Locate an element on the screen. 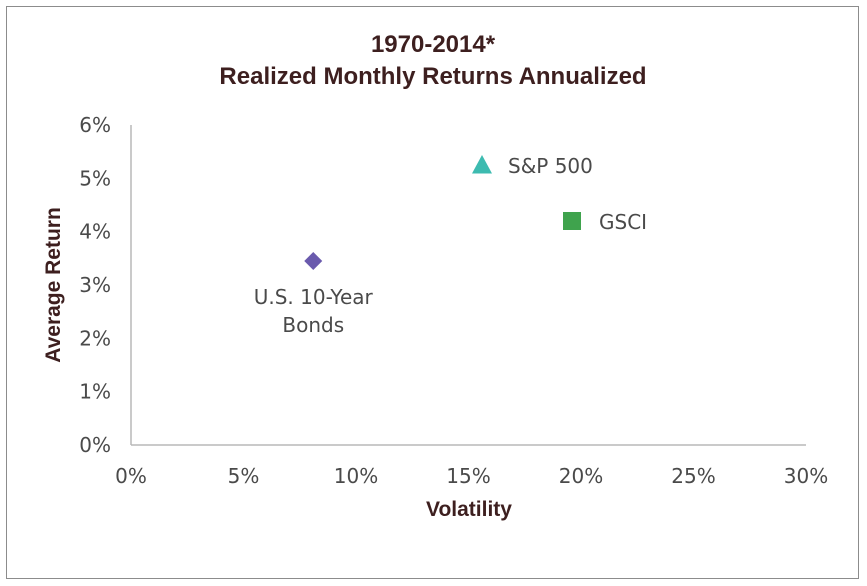 The width and height of the screenshot is (867, 586). point-label: S&P 500 is located at coordinates (550, 166).